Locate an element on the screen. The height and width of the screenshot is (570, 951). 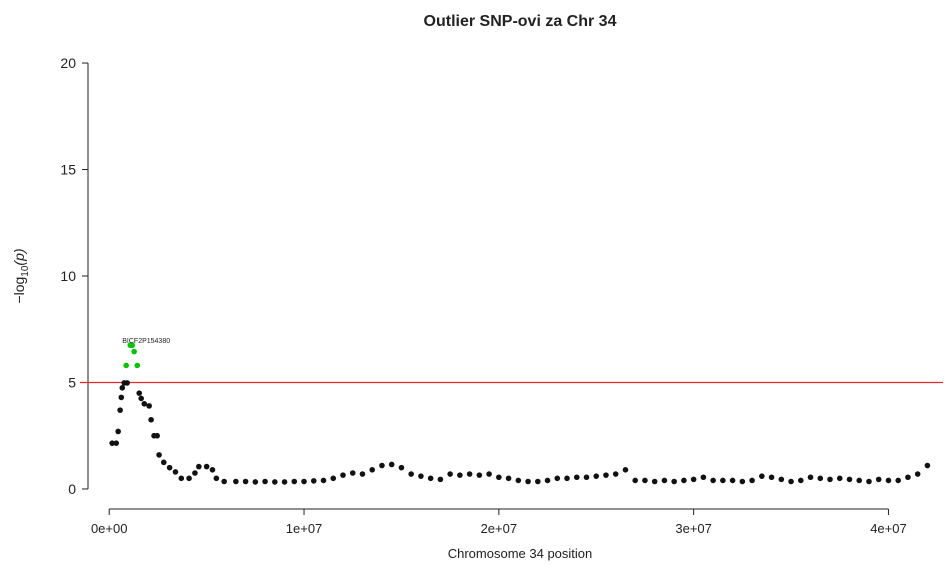
x-tick-label: 2e+07 is located at coordinates (499, 528).